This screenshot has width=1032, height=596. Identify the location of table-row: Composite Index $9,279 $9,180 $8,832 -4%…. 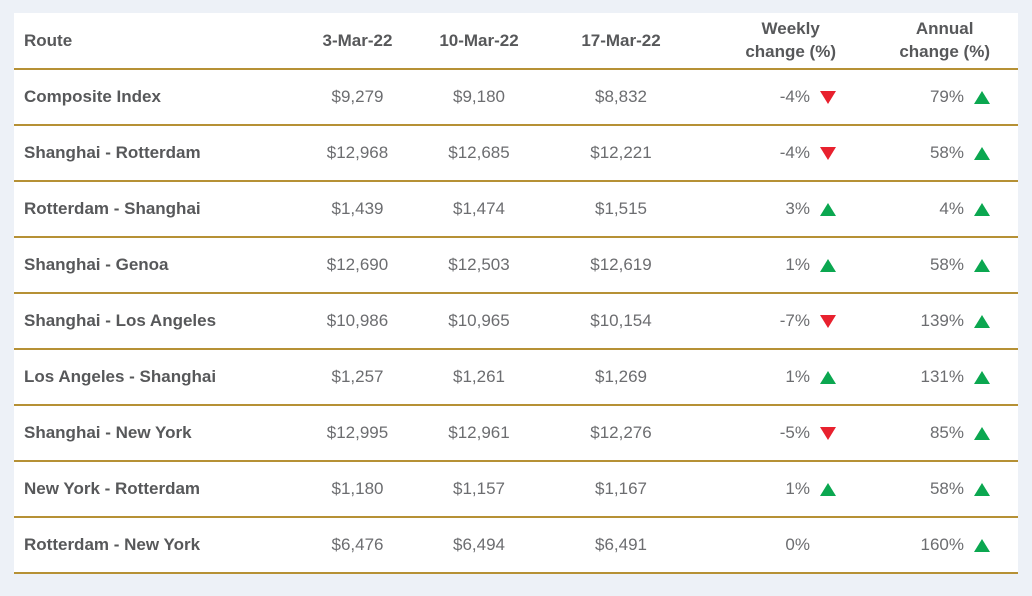
(516, 97).